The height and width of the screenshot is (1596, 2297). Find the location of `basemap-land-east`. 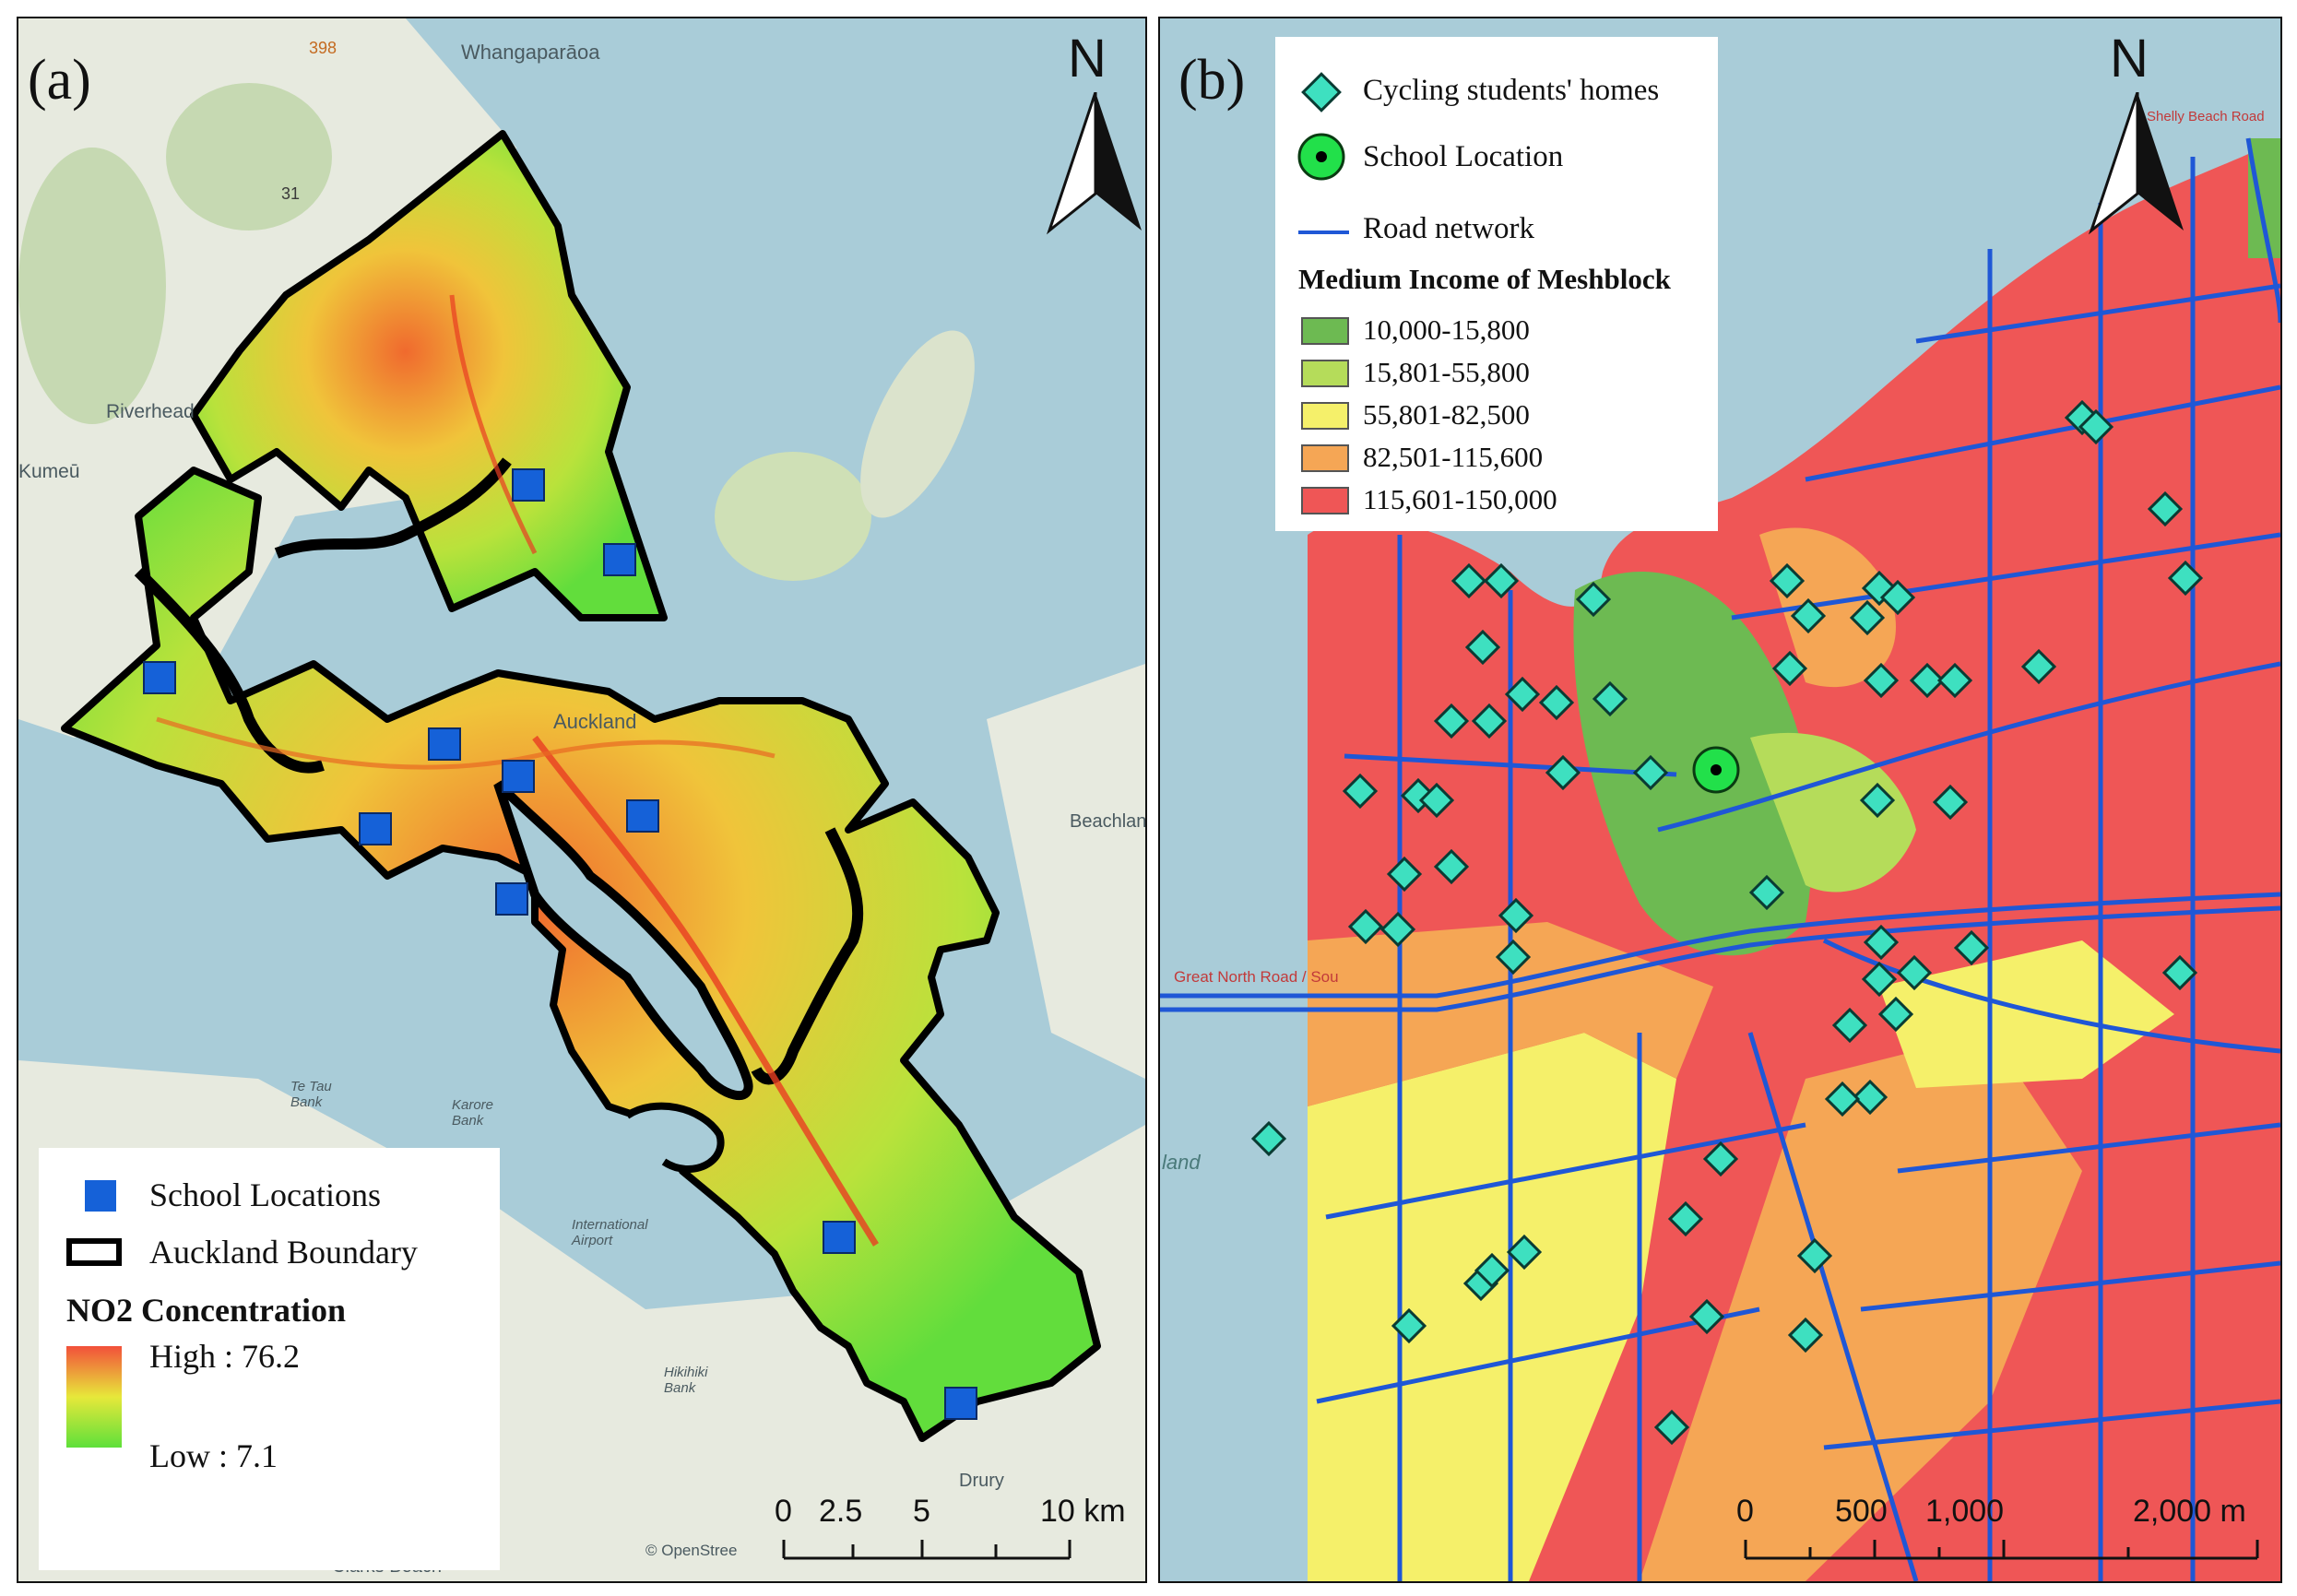

basemap-land-east is located at coordinates (1066, 871).